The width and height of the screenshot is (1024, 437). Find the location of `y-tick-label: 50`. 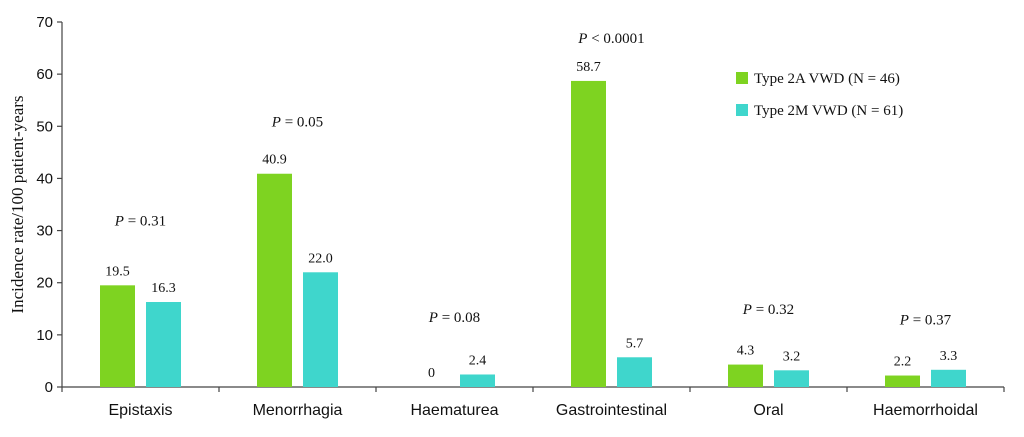

y-tick-label: 50 is located at coordinates (44, 126).